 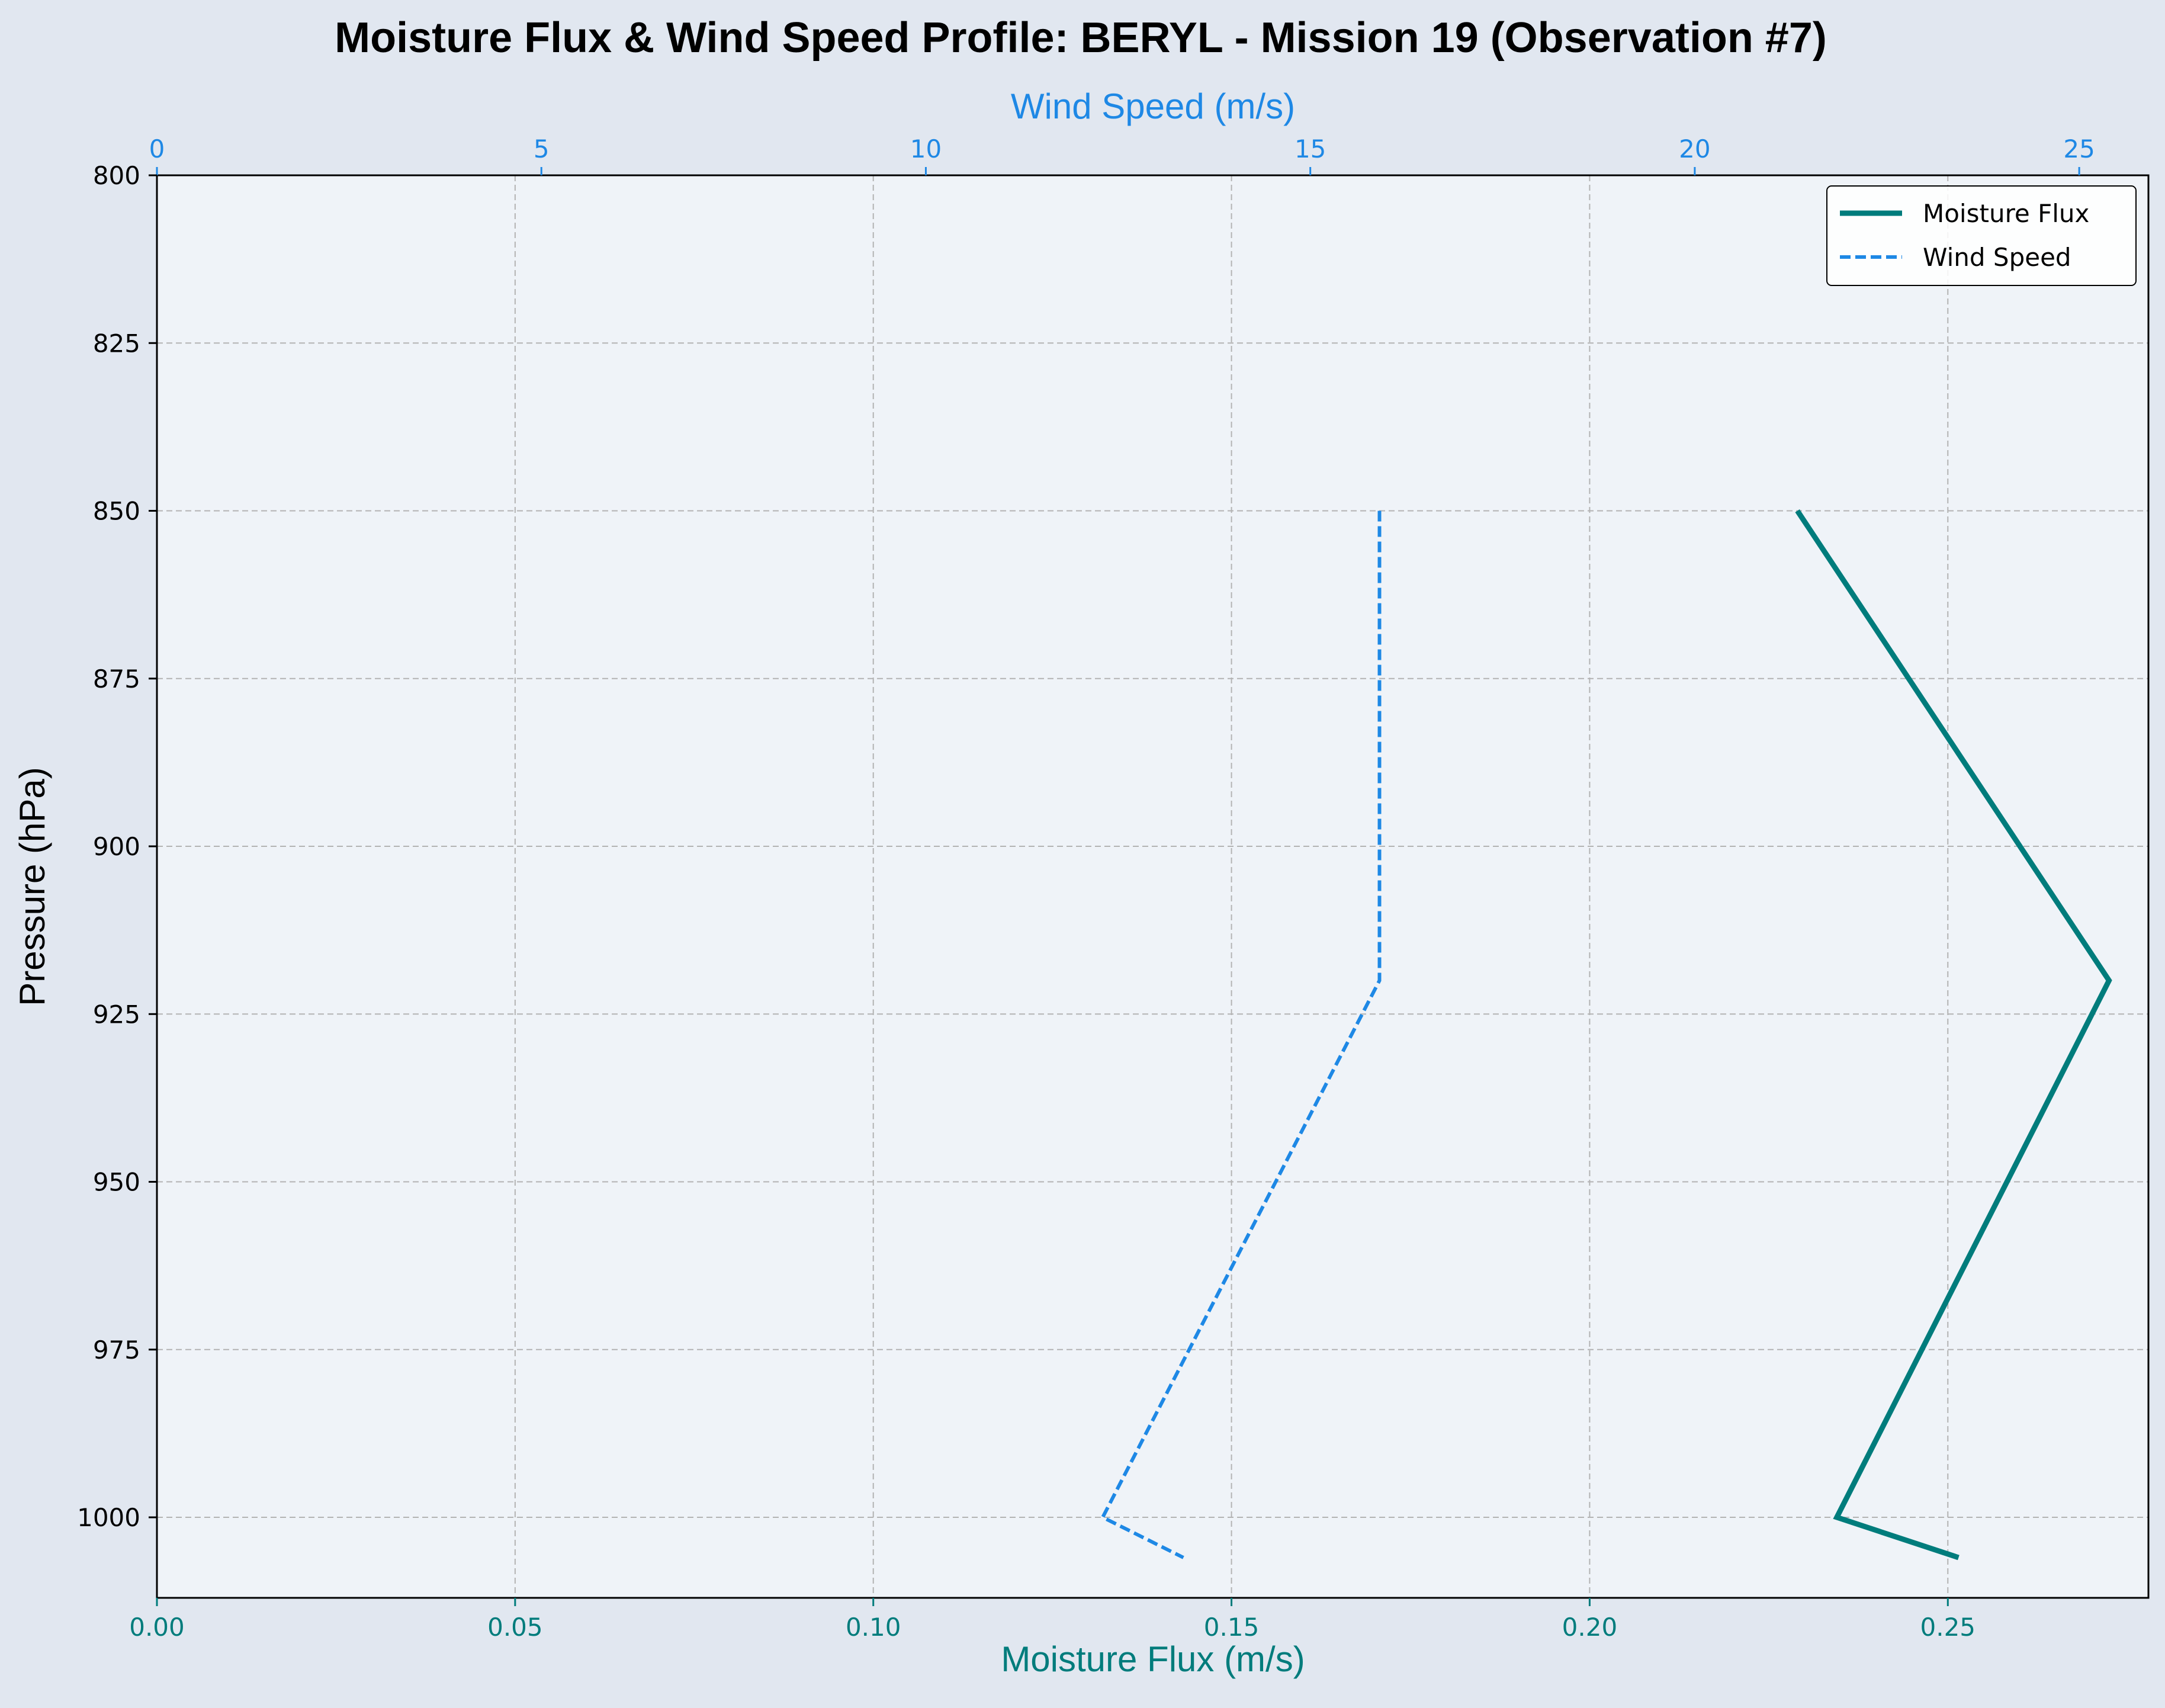 What do you see at coordinates (1948, 1627) in the screenshot?
I see `x-tick-label-5: 0.25` at bounding box center [1948, 1627].